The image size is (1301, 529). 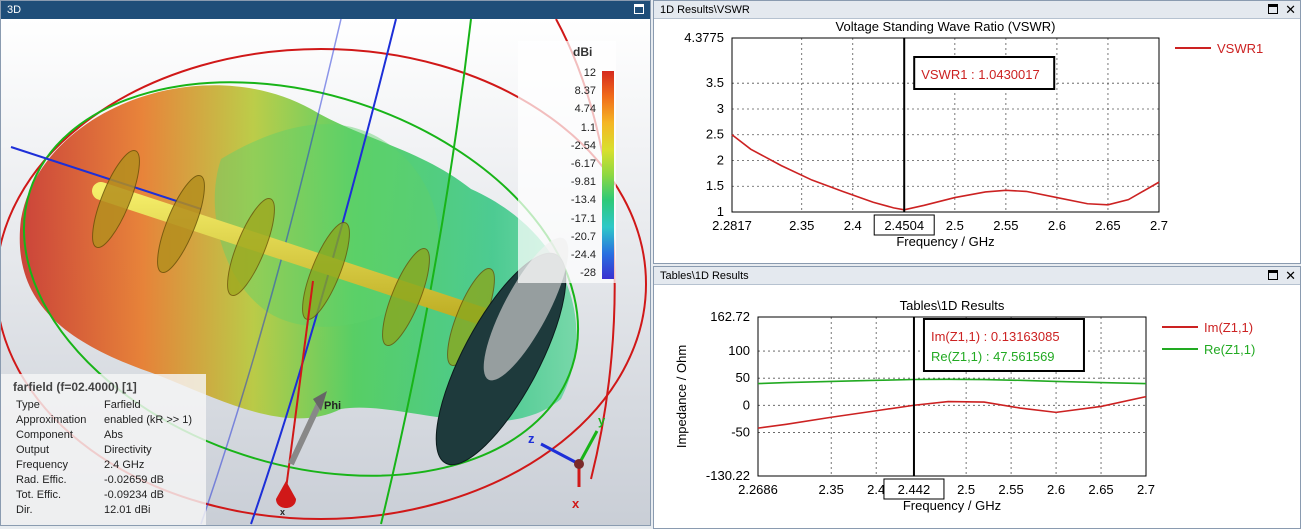 What do you see at coordinates (113, 435) in the screenshot?
I see `info-value: Abs` at bounding box center [113, 435].